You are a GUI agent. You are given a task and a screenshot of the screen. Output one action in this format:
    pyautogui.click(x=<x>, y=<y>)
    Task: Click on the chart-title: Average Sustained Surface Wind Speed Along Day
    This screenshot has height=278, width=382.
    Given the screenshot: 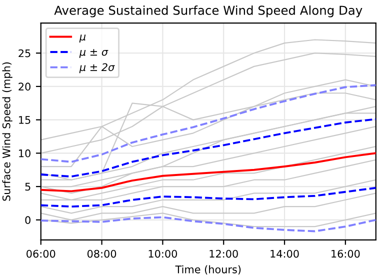 What is the action you would take?
    pyautogui.click(x=208, y=11)
    